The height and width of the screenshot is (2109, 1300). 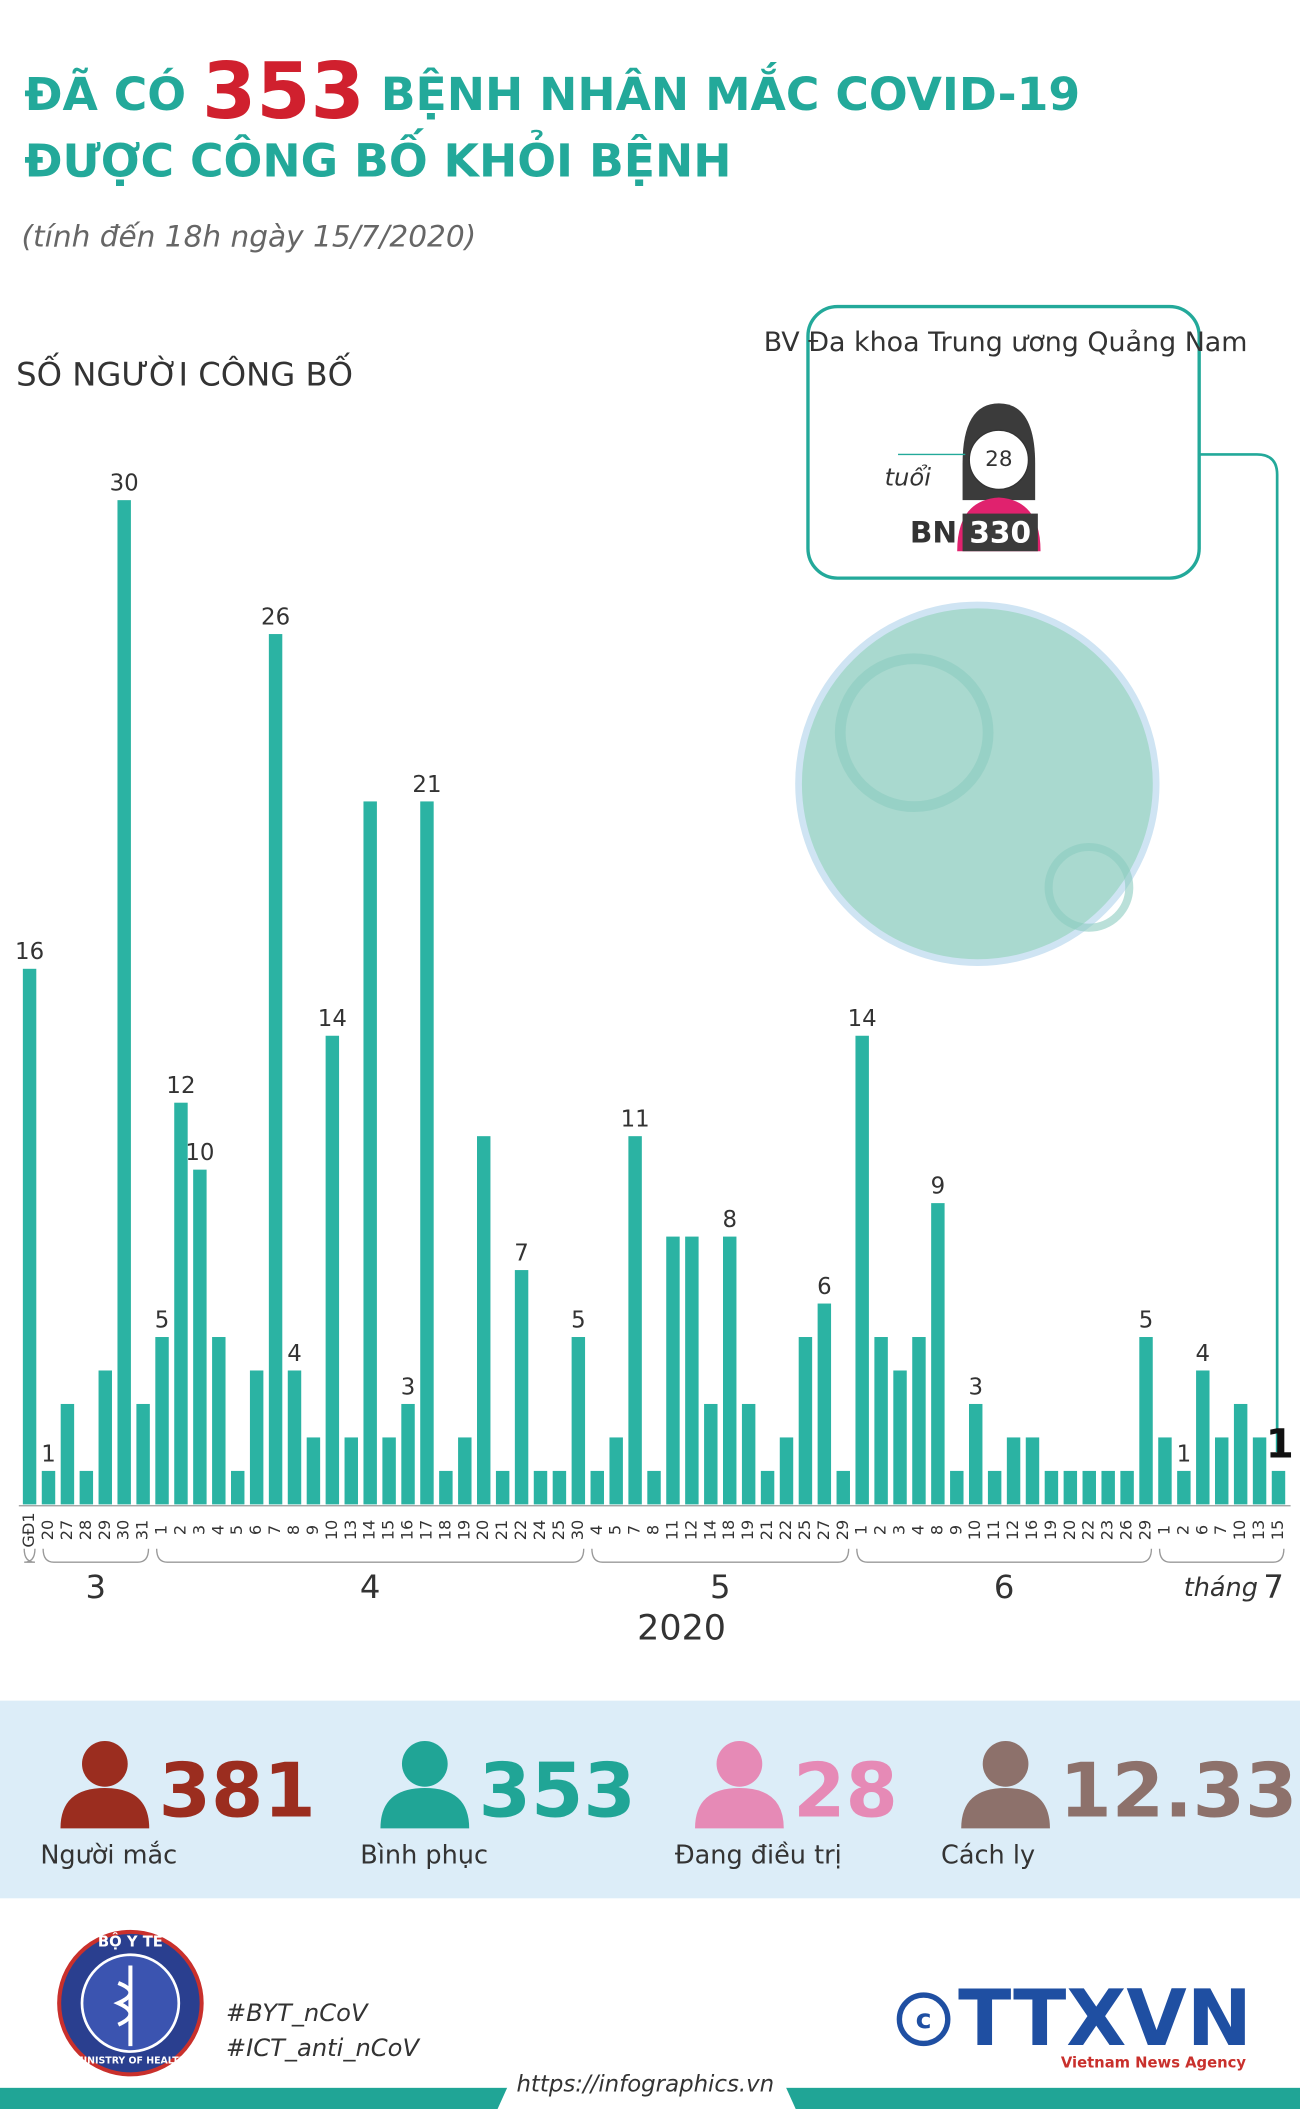 I want to click on x-tick-label: 12, so click(x=690, y=1530).